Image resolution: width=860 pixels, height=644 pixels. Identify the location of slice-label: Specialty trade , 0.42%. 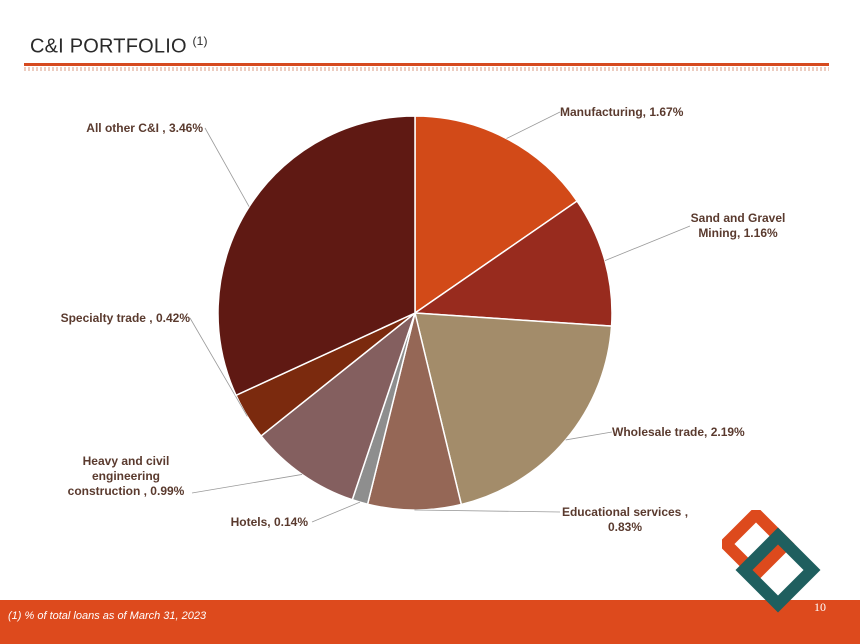
(126, 318).